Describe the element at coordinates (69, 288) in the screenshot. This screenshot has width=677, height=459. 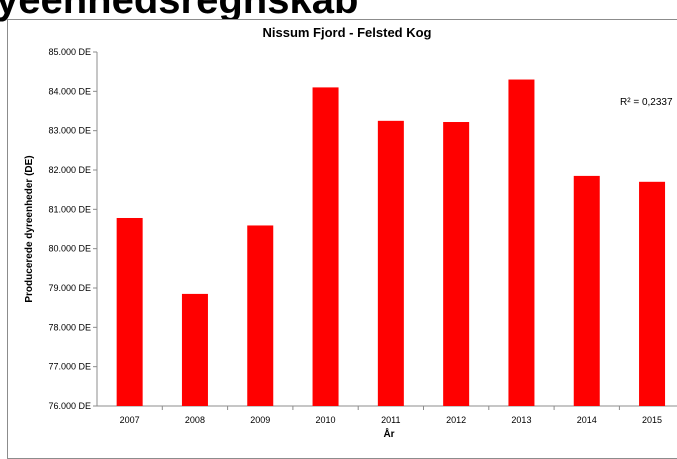
I see `y-tick-label: 79.000 DE` at that location.